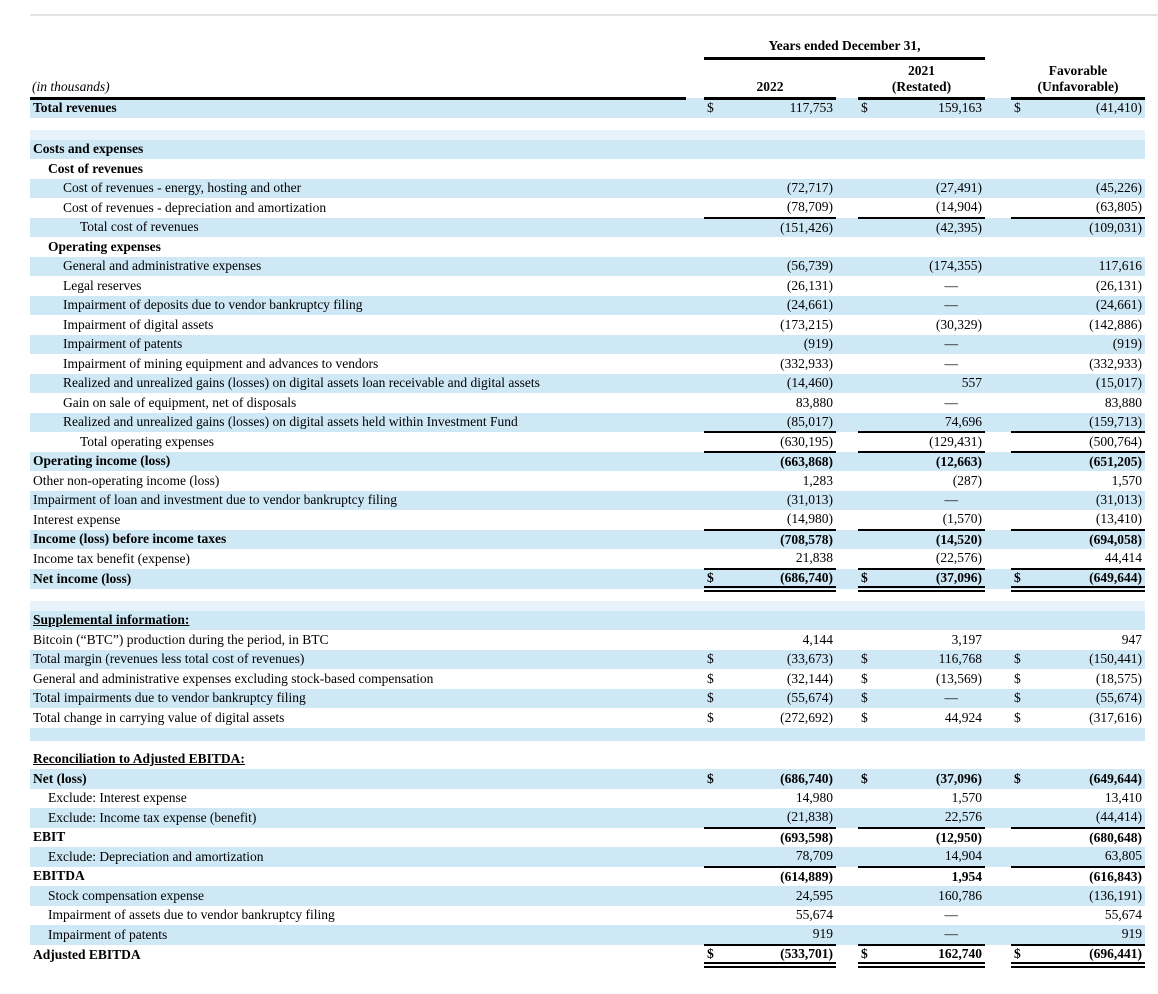  What do you see at coordinates (587, 876) in the screenshot?
I see `table-row: EBITDA (614,889) 1,954 (616,843)` at bounding box center [587, 876].